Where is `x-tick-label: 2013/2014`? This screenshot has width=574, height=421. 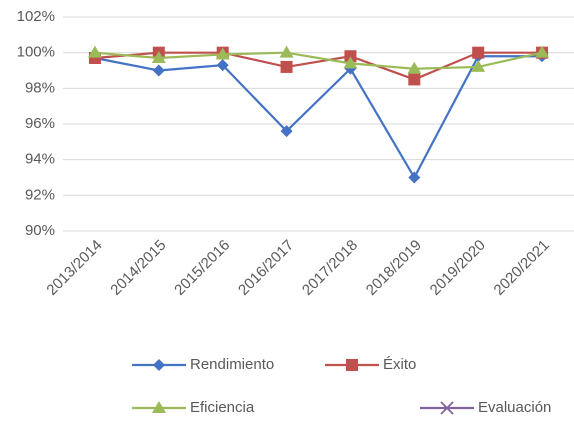
x-tick-label: 2013/2014 is located at coordinates (74, 268).